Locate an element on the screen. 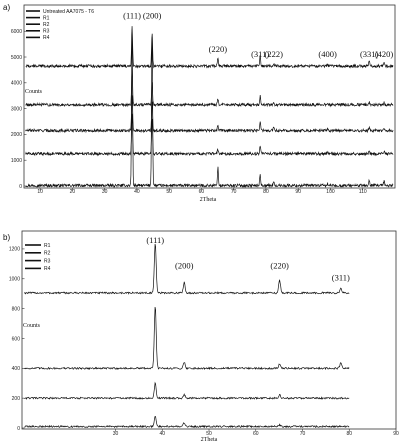 This screenshot has width=400, height=443. panel-b-y-axis-title: Counts is located at coordinates (32, 326).